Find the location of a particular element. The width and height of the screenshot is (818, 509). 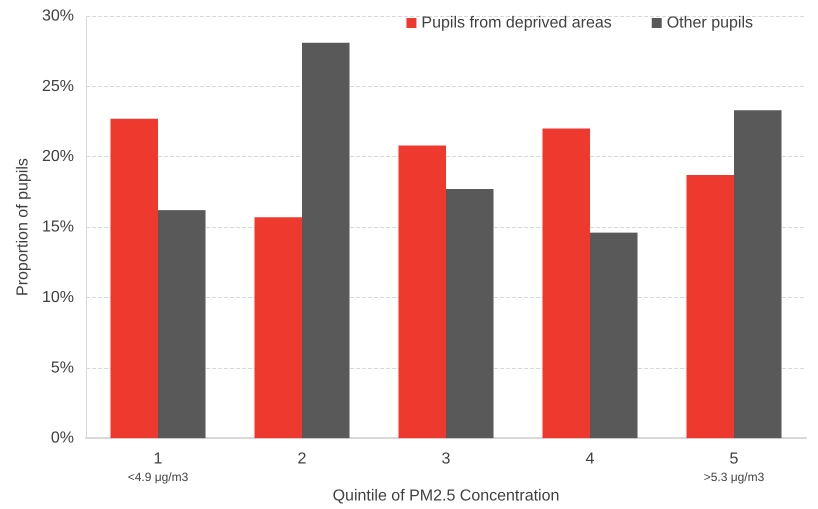

y-tick-label: 0% is located at coordinates (62, 438).